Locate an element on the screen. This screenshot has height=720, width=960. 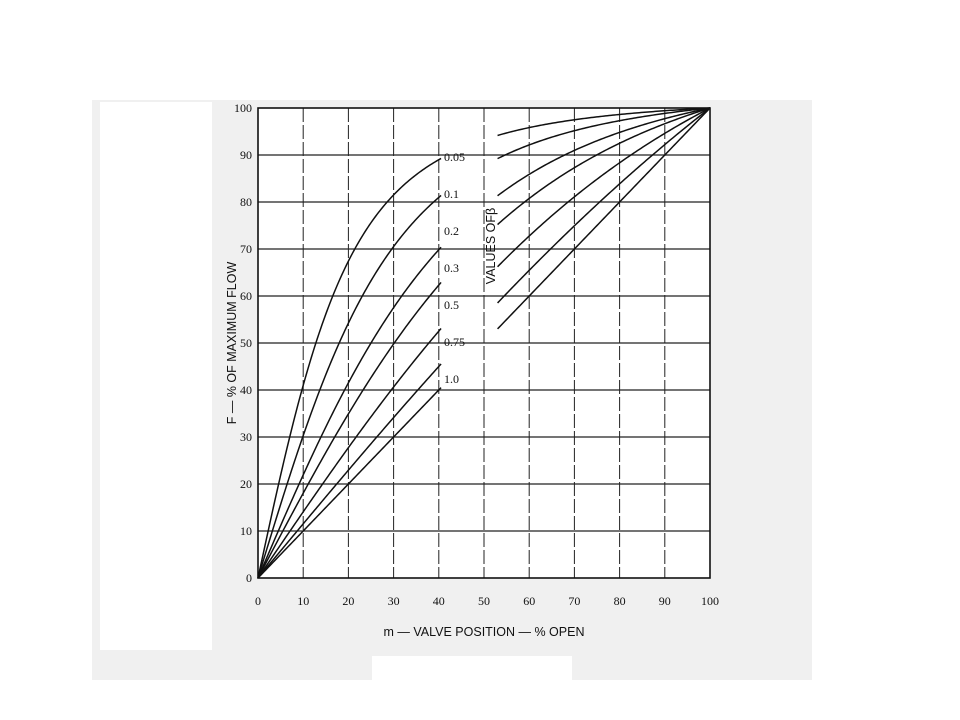
y-tick-label-0: 0 is located at coordinates (249, 578).